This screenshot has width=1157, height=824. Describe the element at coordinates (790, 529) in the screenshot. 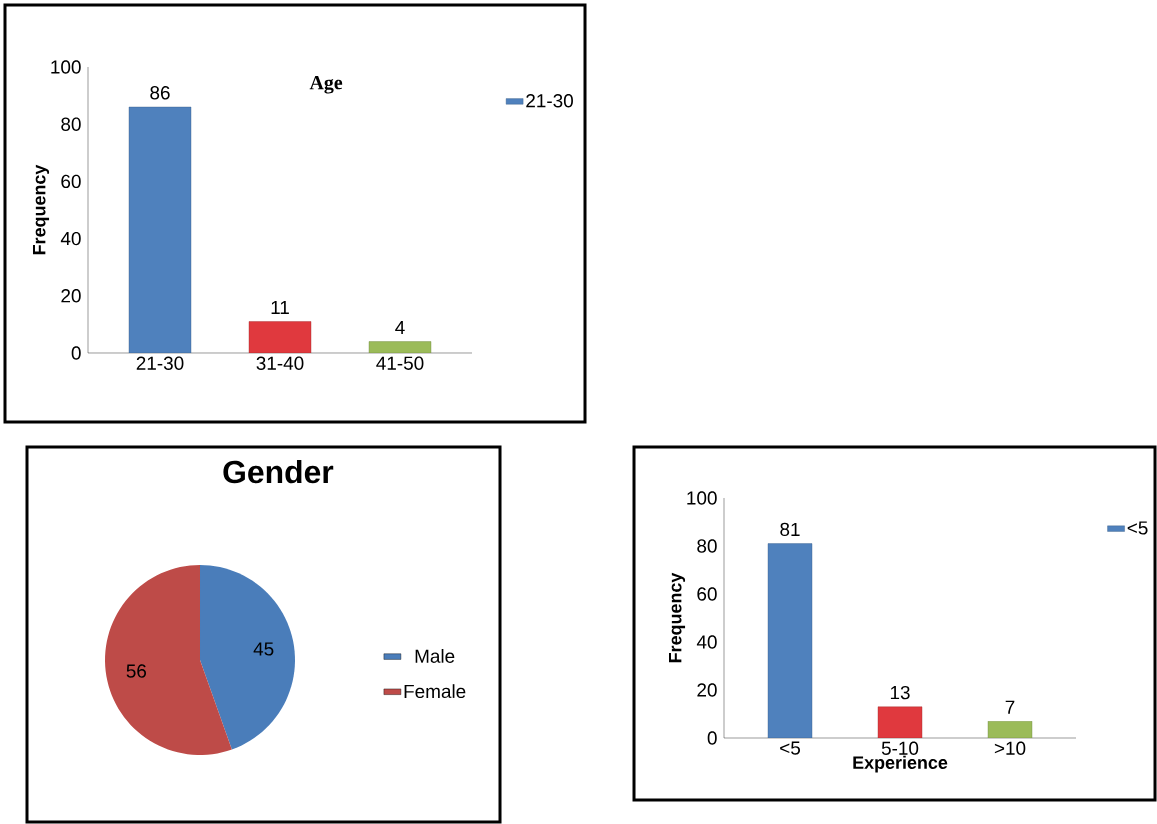

I see `data-label: 81` at that location.